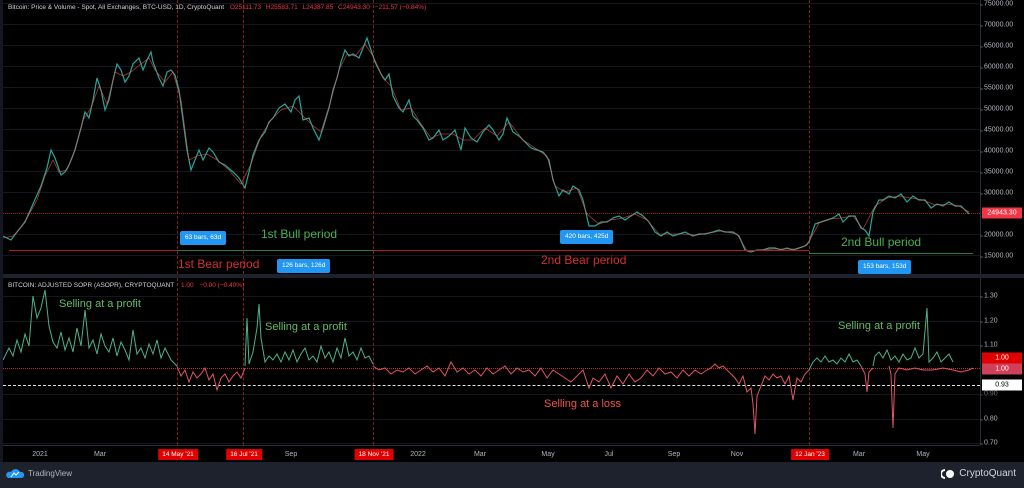 Image resolution: width=1024 pixels, height=488 pixels. What do you see at coordinates (948, 473) in the screenshot?
I see `cryptoquant-icon` at bounding box center [948, 473].